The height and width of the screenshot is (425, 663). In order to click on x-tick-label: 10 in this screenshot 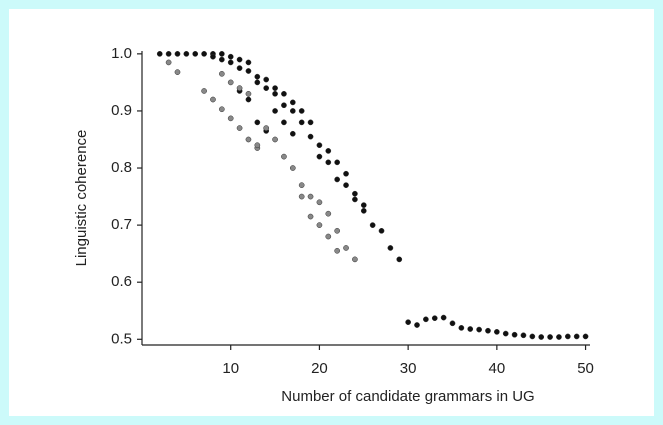, I will do `click(230, 368)`.